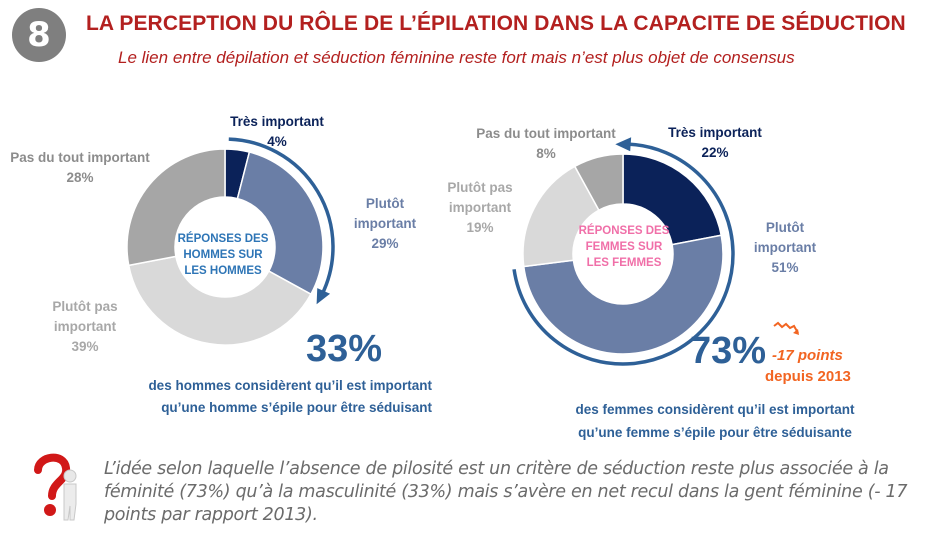 This screenshot has height=539, width=945. What do you see at coordinates (807, 355) in the screenshot?
I see `women-delta-points: -17 points` at bounding box center [807, 355].